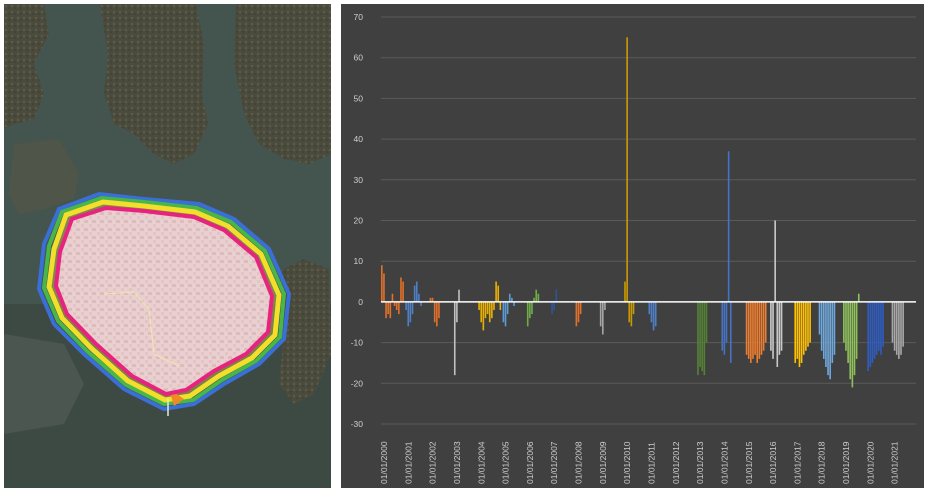 The width and height of the screenshot is (926, 492). What do you see at coordinates (724, 462) in the screenshot?
I see `x-tick-label: 01/01/2014` at bounding box center [724, 462].